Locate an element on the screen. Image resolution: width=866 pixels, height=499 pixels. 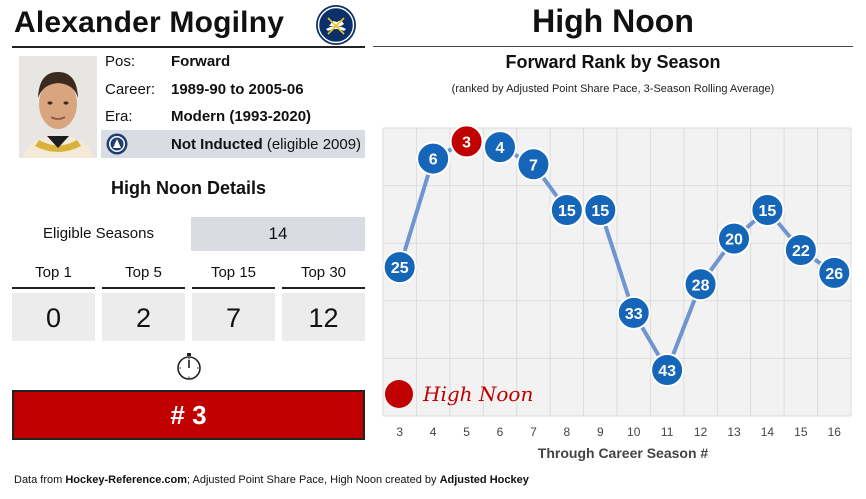
x-tick-label: 4 is located at coordinates (433, 432).